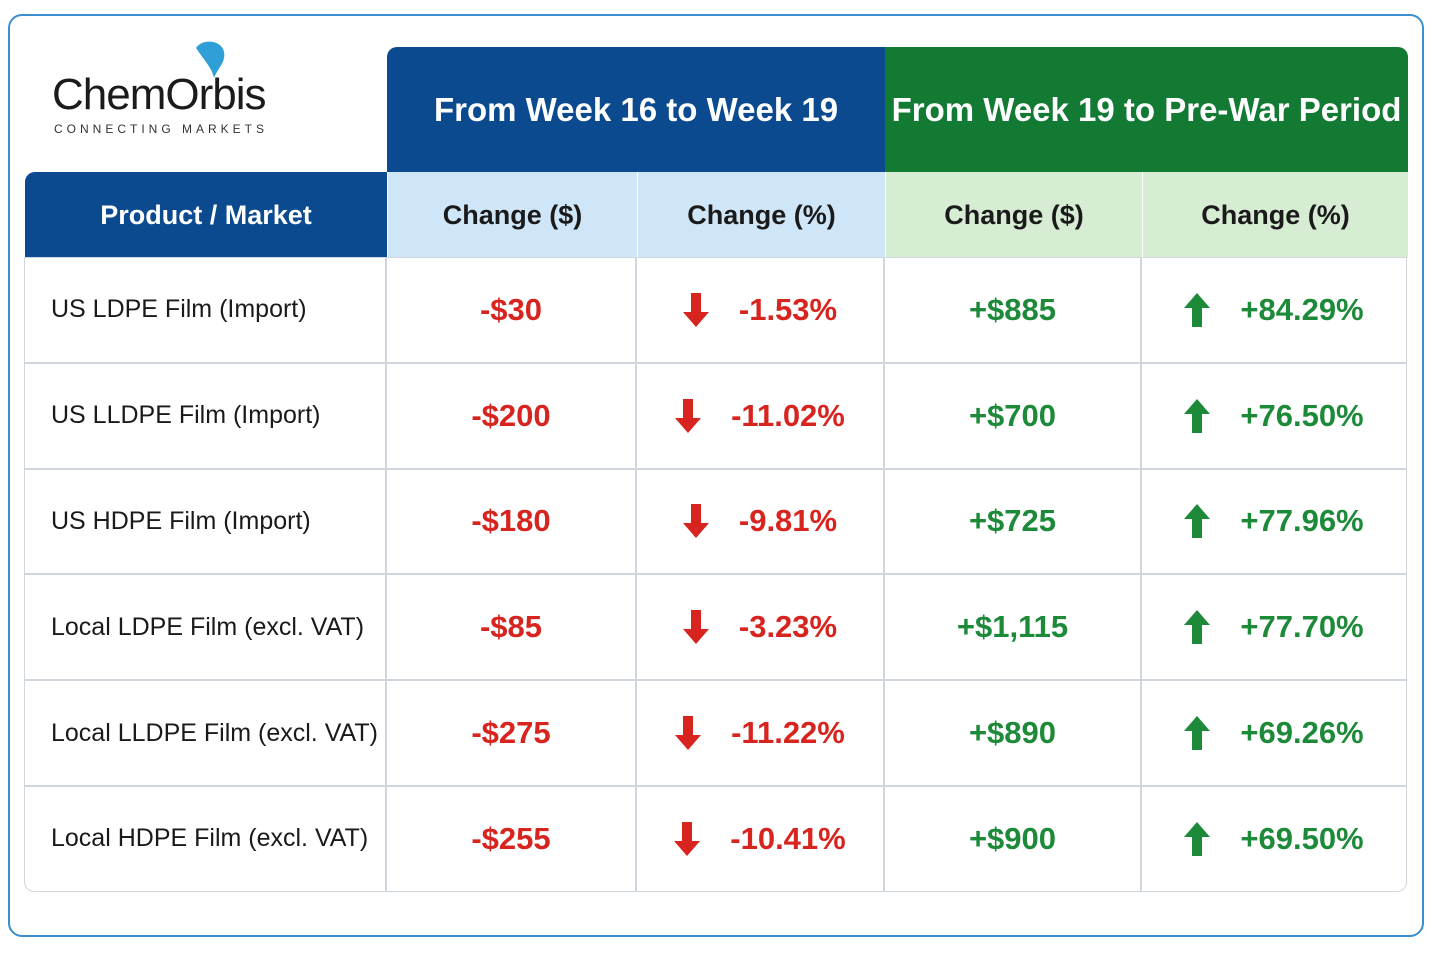 This screenshot has width=1437, height=958. I want to click on table-cell: -11.22%, so click(760, 733).